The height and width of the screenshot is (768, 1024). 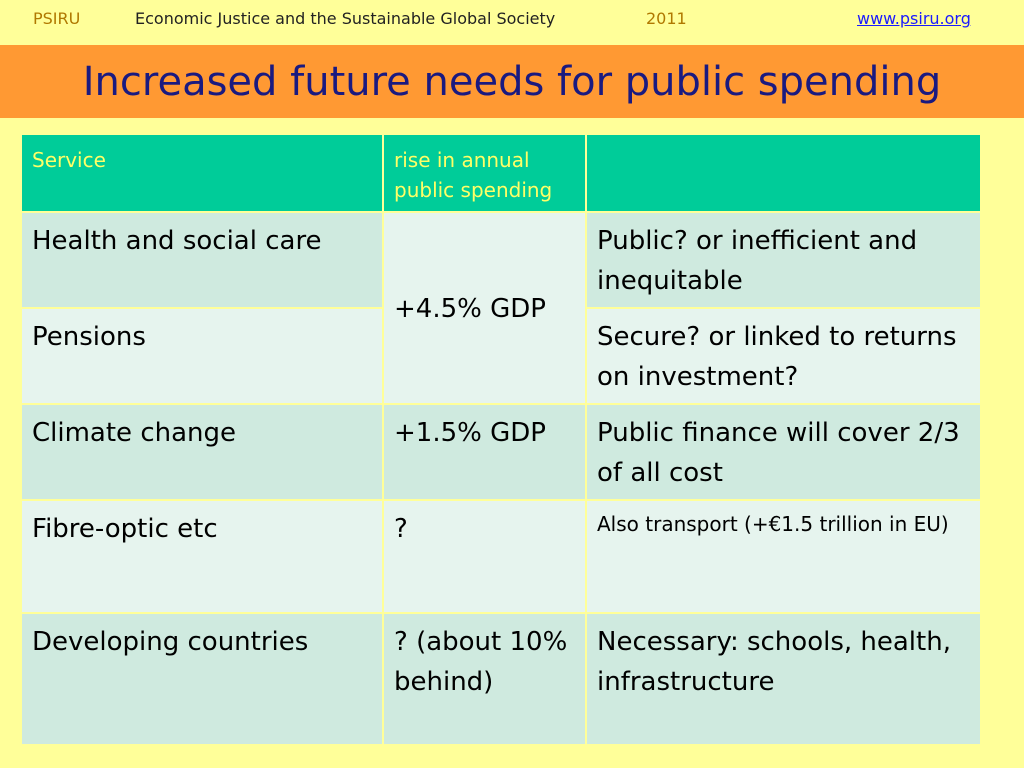 What do you see at coordinates (202, 679) in the screenshot?
I see `cell-service: Developing countries` at bounding box center [202, 679].